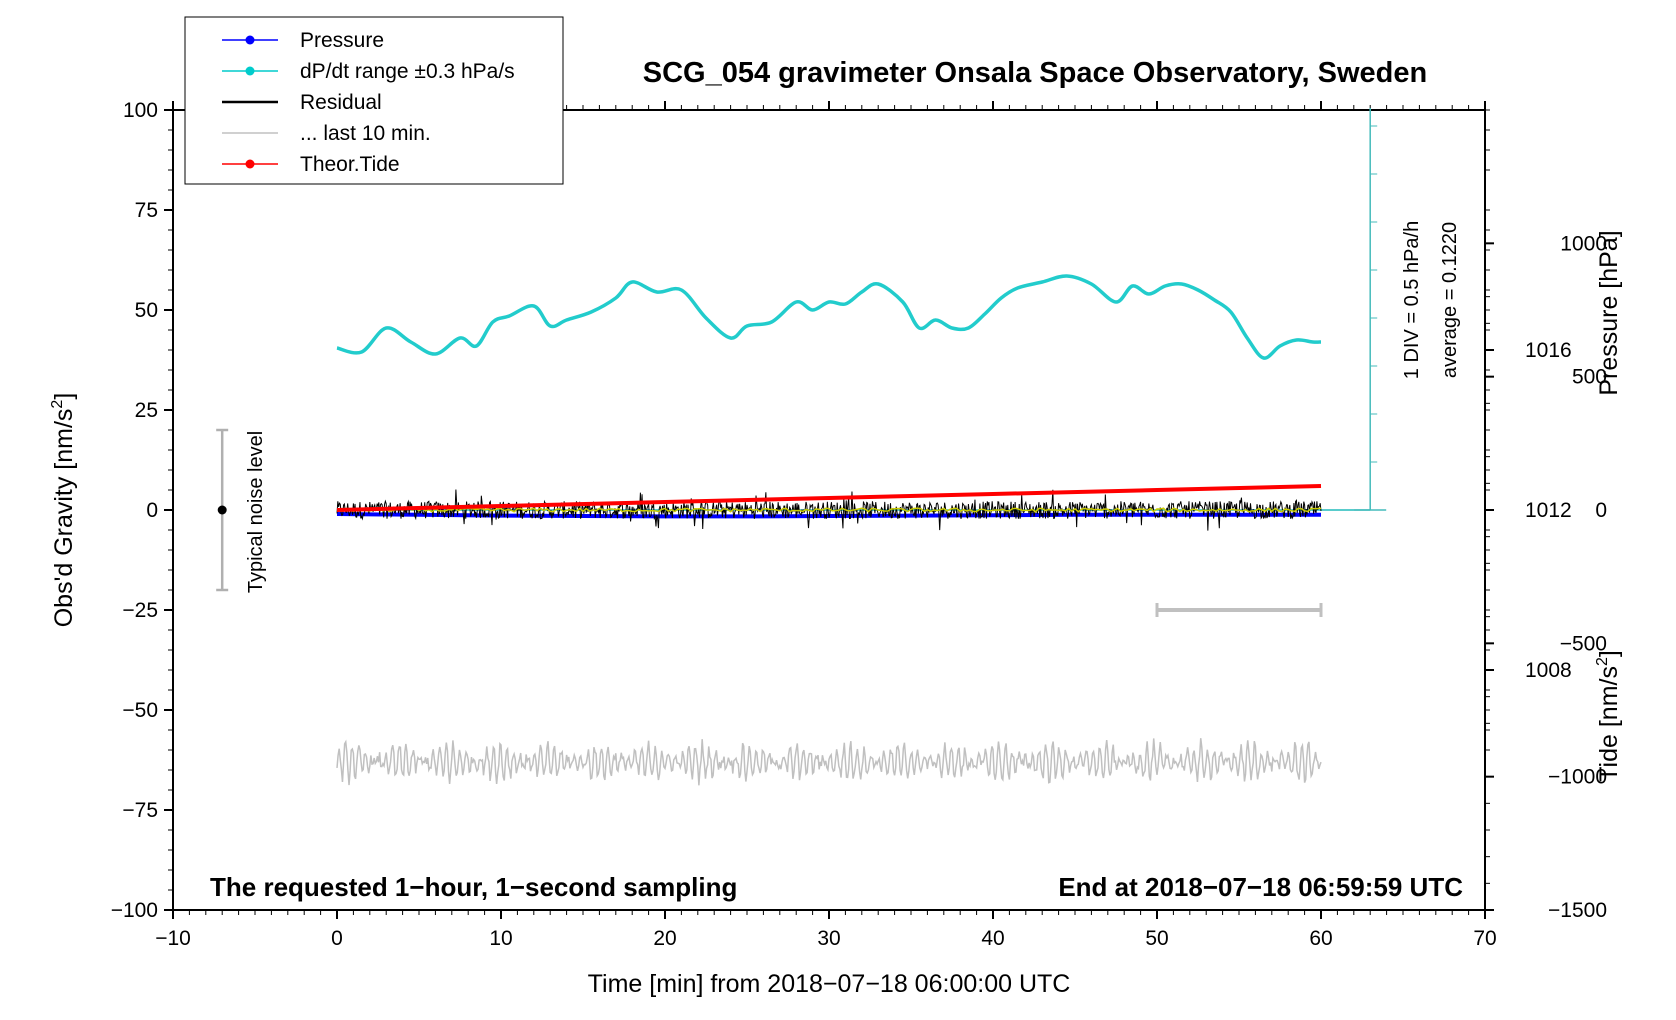 Image resolution: width=1676 pixels, height=1020 pixels. Describe the element at coordinates (1589, 377) in the screenshot. I see `tide-tick-label: 500` at that location.